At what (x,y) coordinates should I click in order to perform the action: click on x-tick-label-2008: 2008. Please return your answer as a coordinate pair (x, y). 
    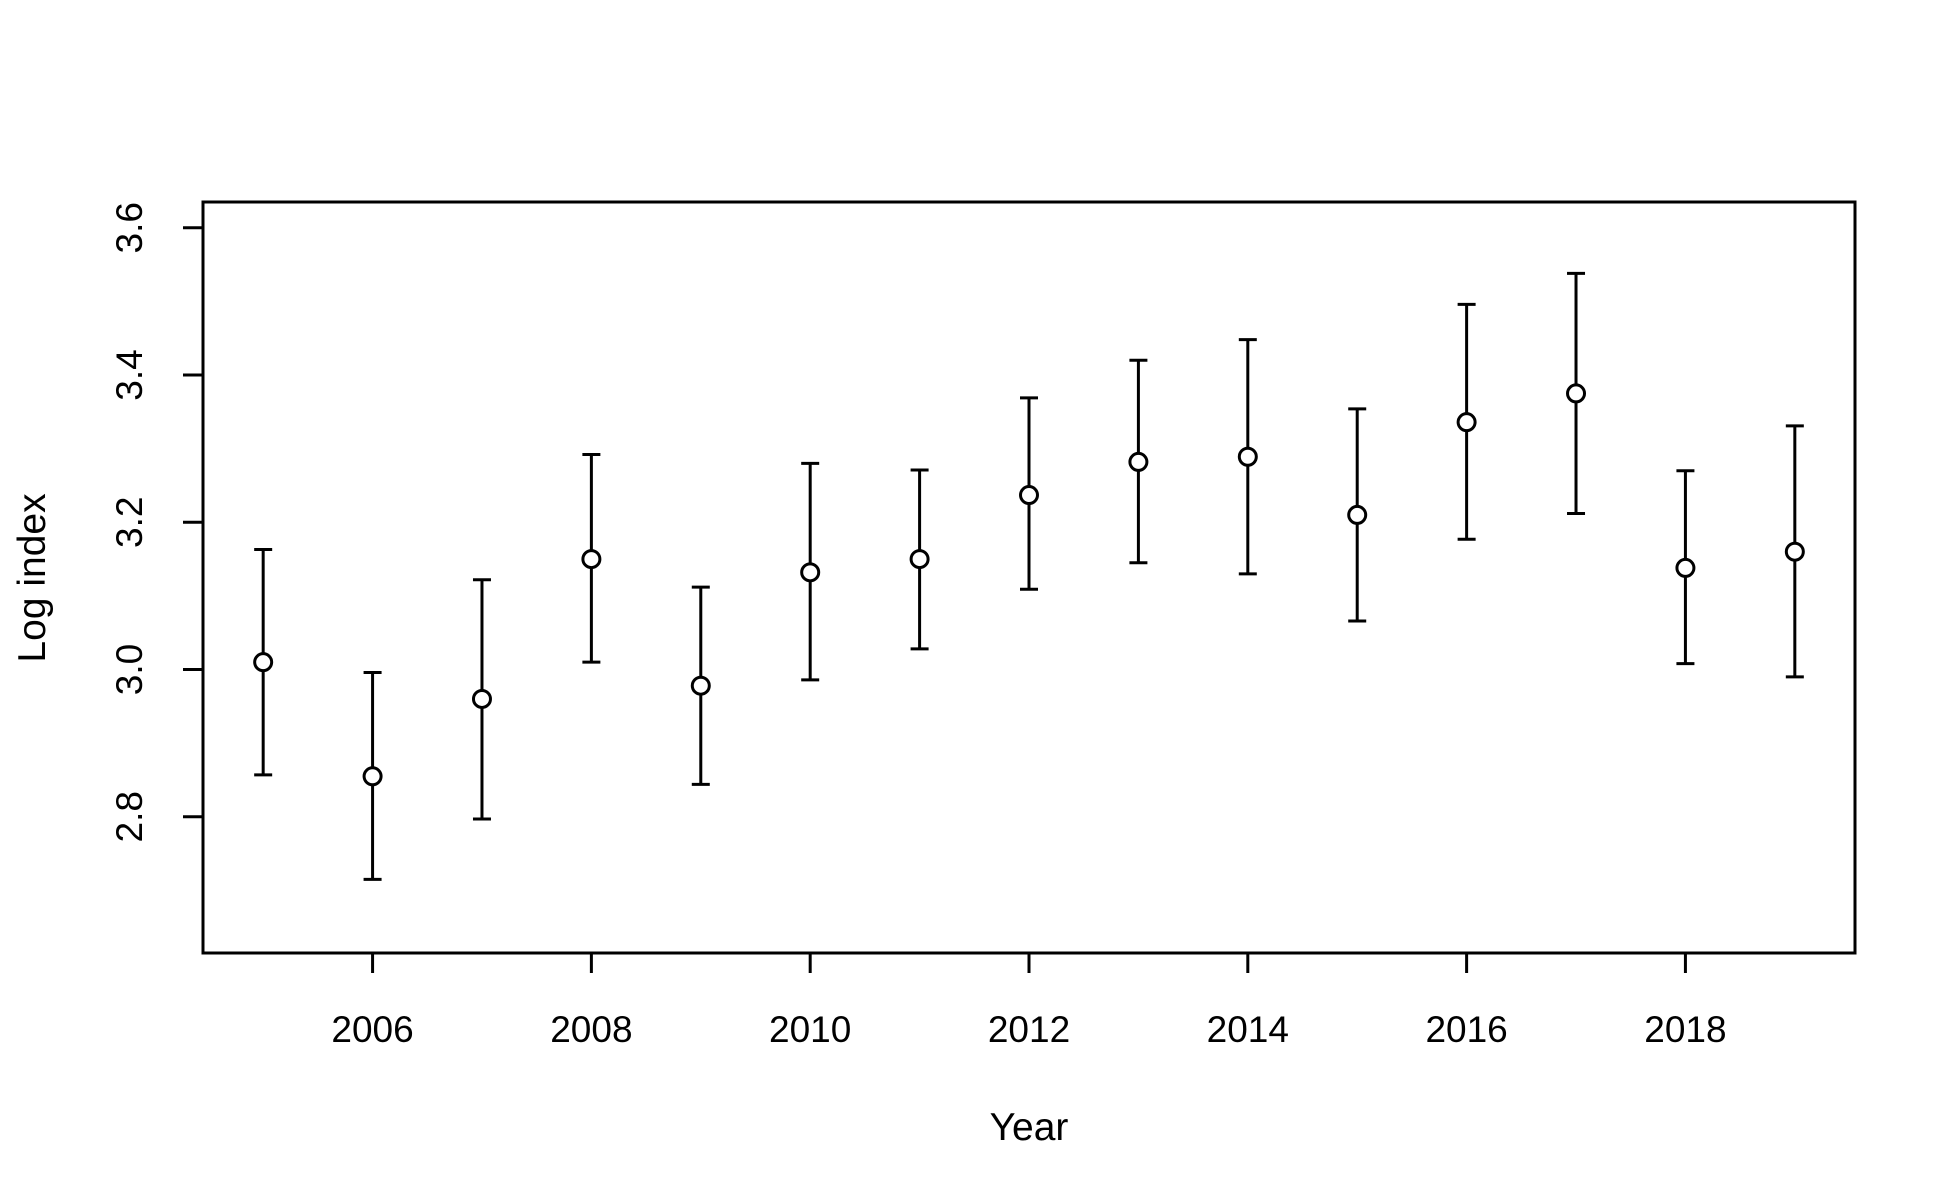
    Looking at the image, I should click on (591, 1029).